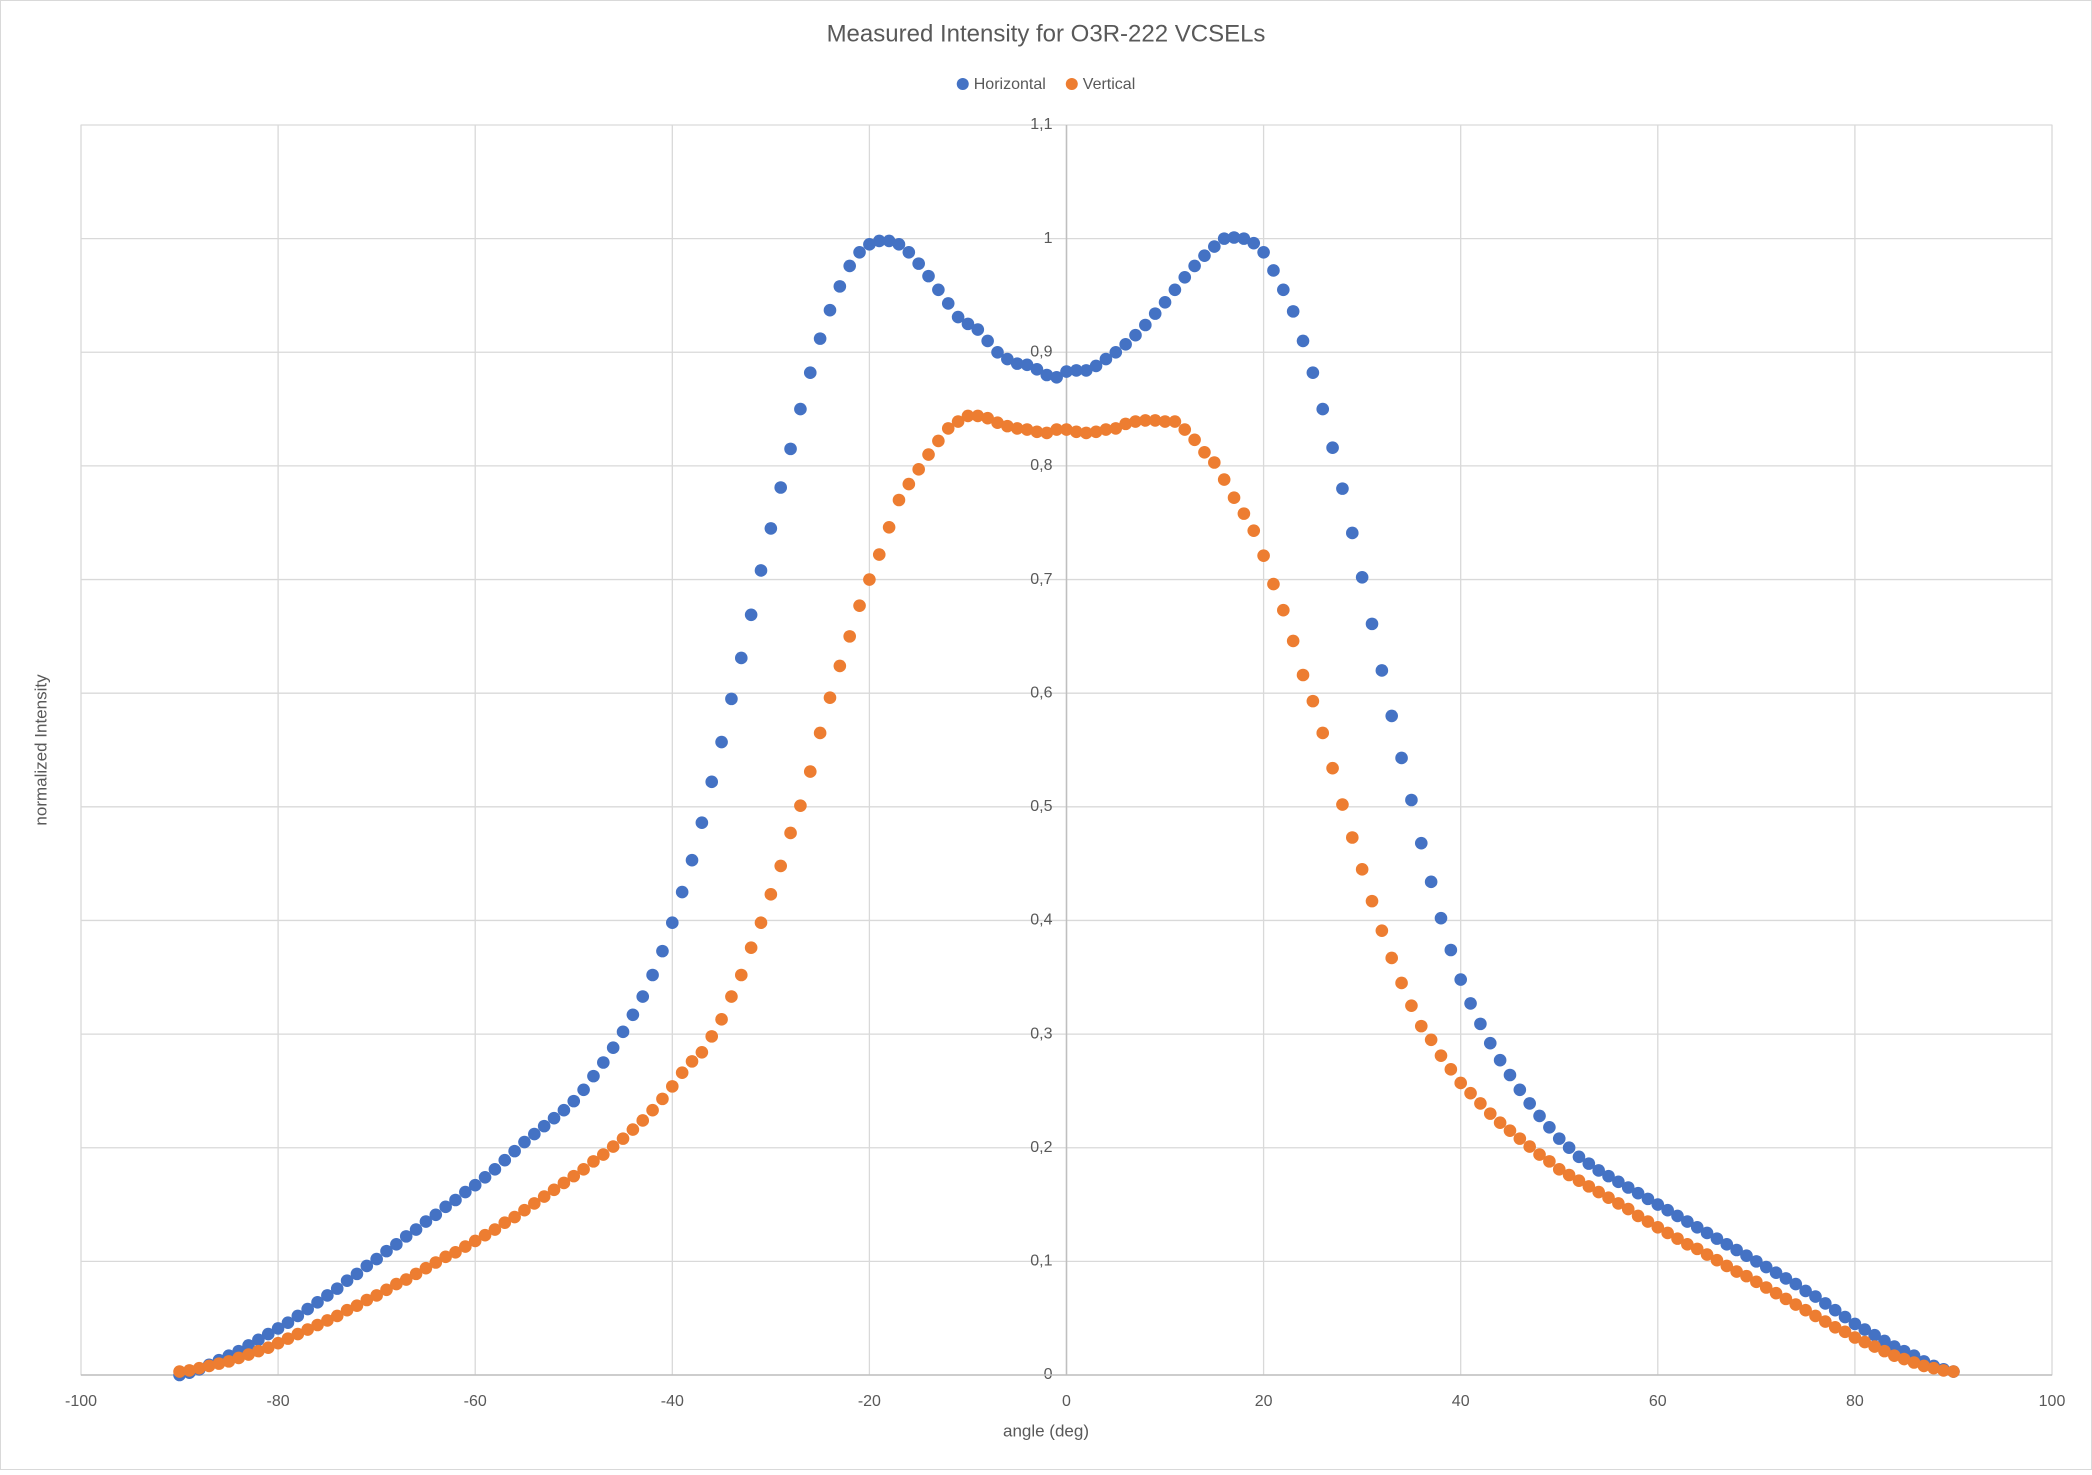  What do you see at coordinates (1109, 84) in the screenshot?
I see `legend-label: Vertical` at bounding box center [1109, 84].